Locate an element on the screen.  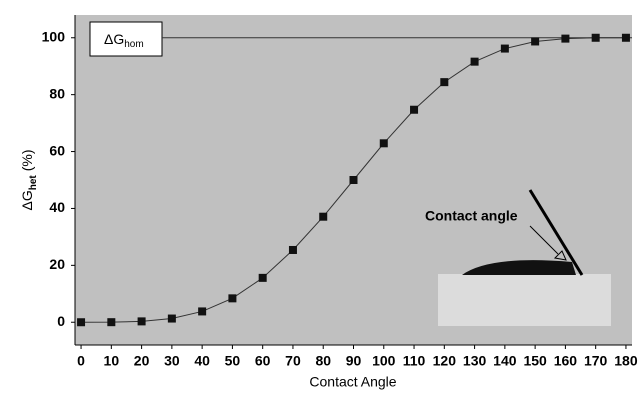
legend-box is located at coordinates (126, 39).